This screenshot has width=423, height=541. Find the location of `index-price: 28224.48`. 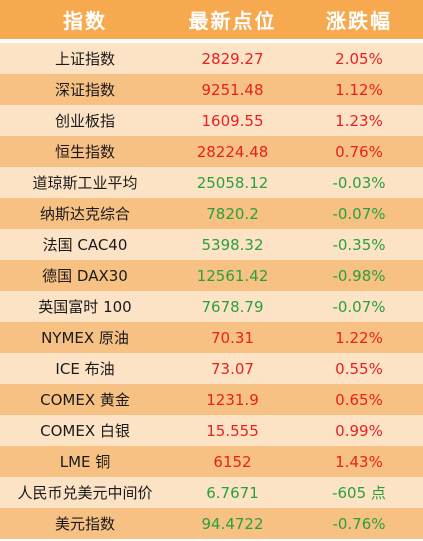

index-price: 28224.48 is located at coordinates (232, 151).